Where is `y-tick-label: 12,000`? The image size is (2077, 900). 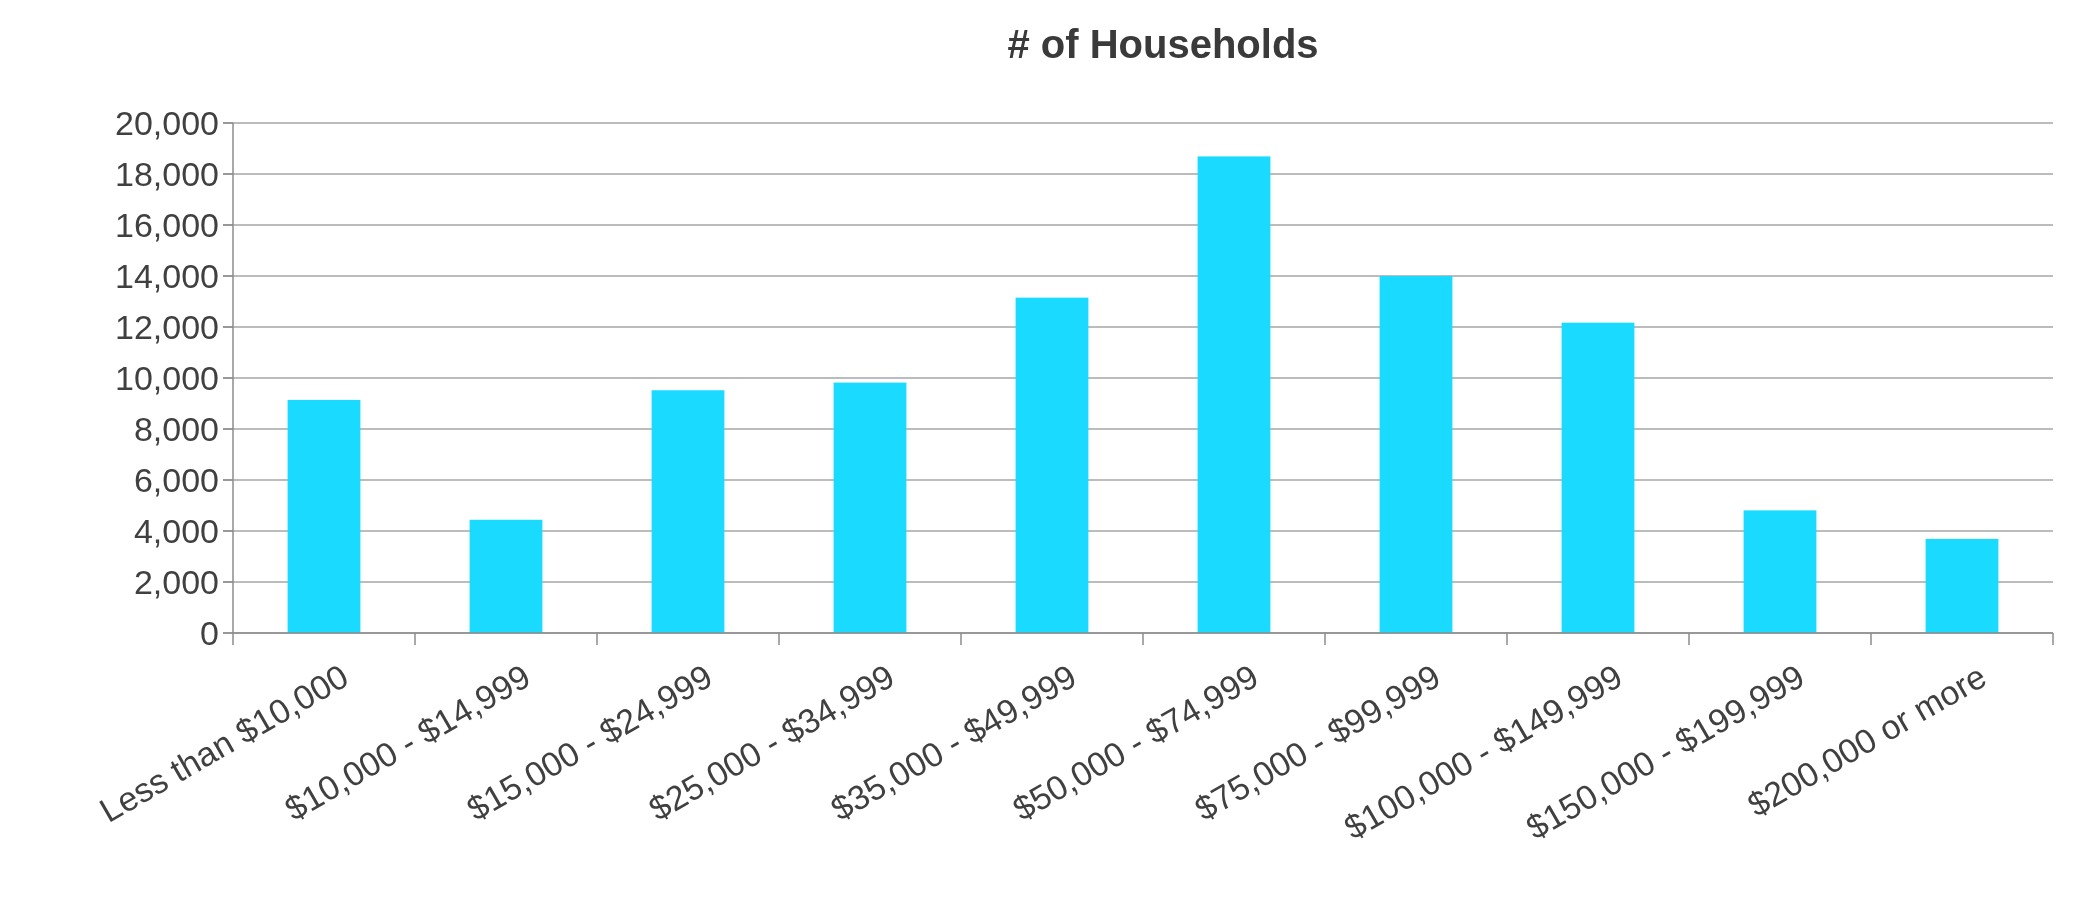
y-tick-label: 12,000 is located at coordinates (167, 326).